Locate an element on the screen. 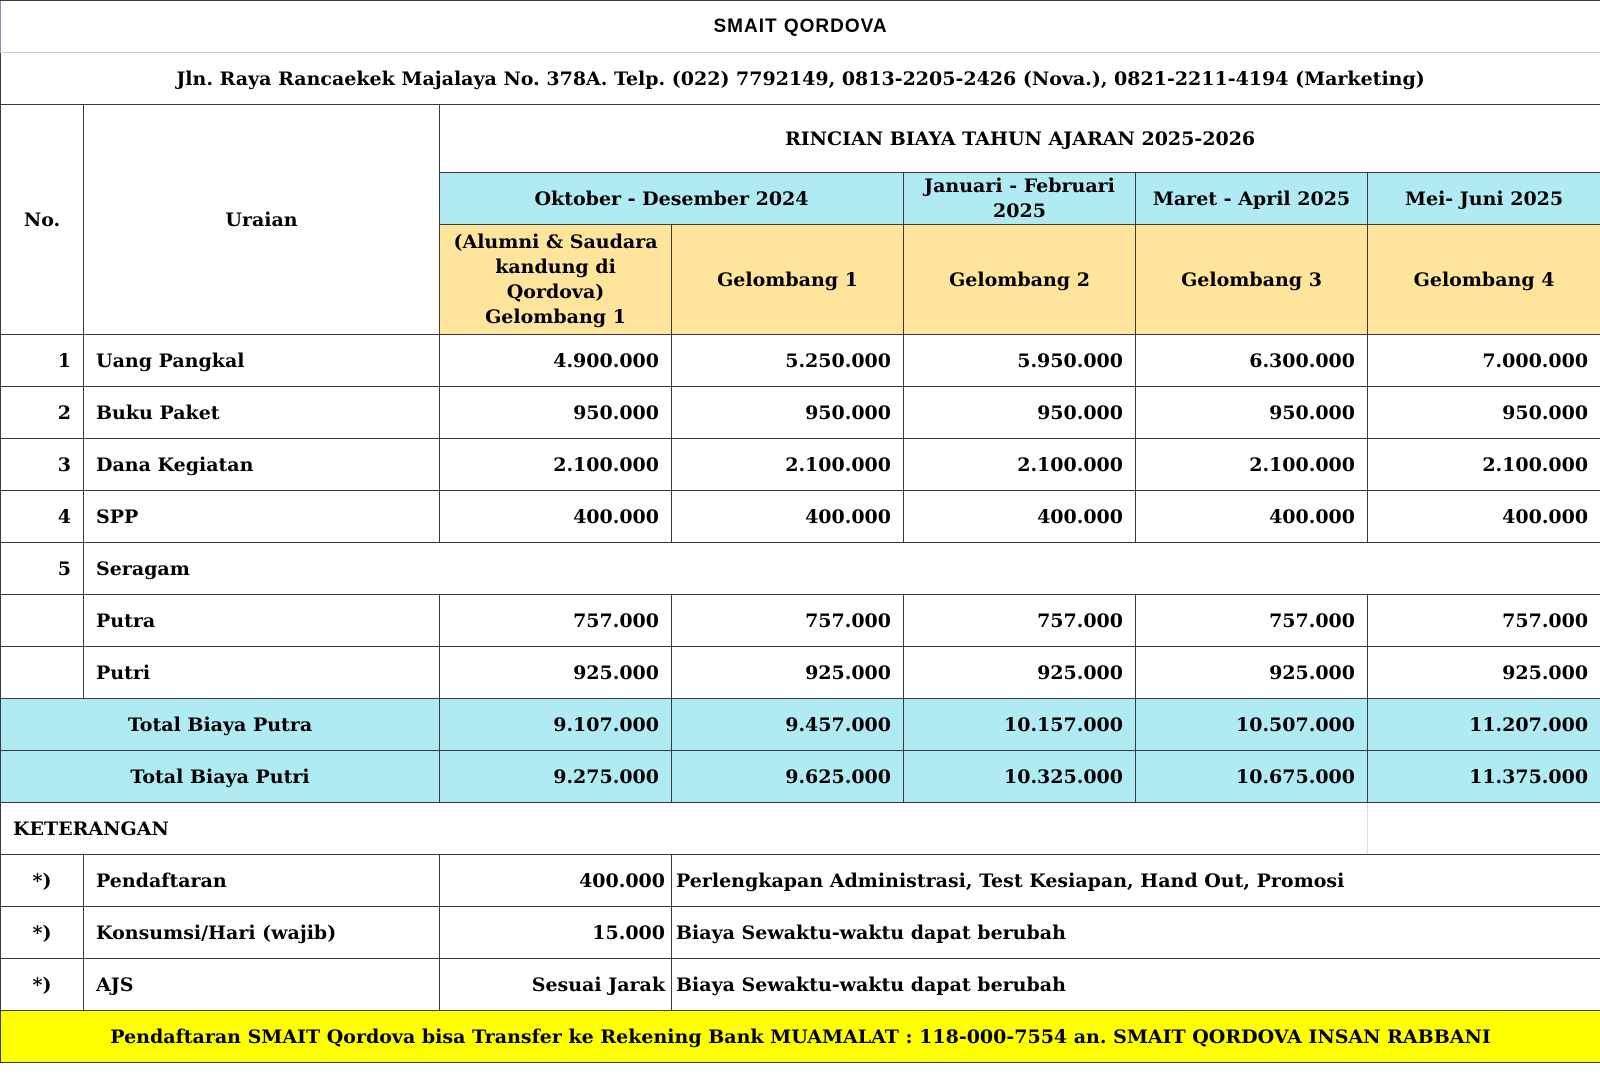  row-label: Putri is located at coordinates (261, 672).